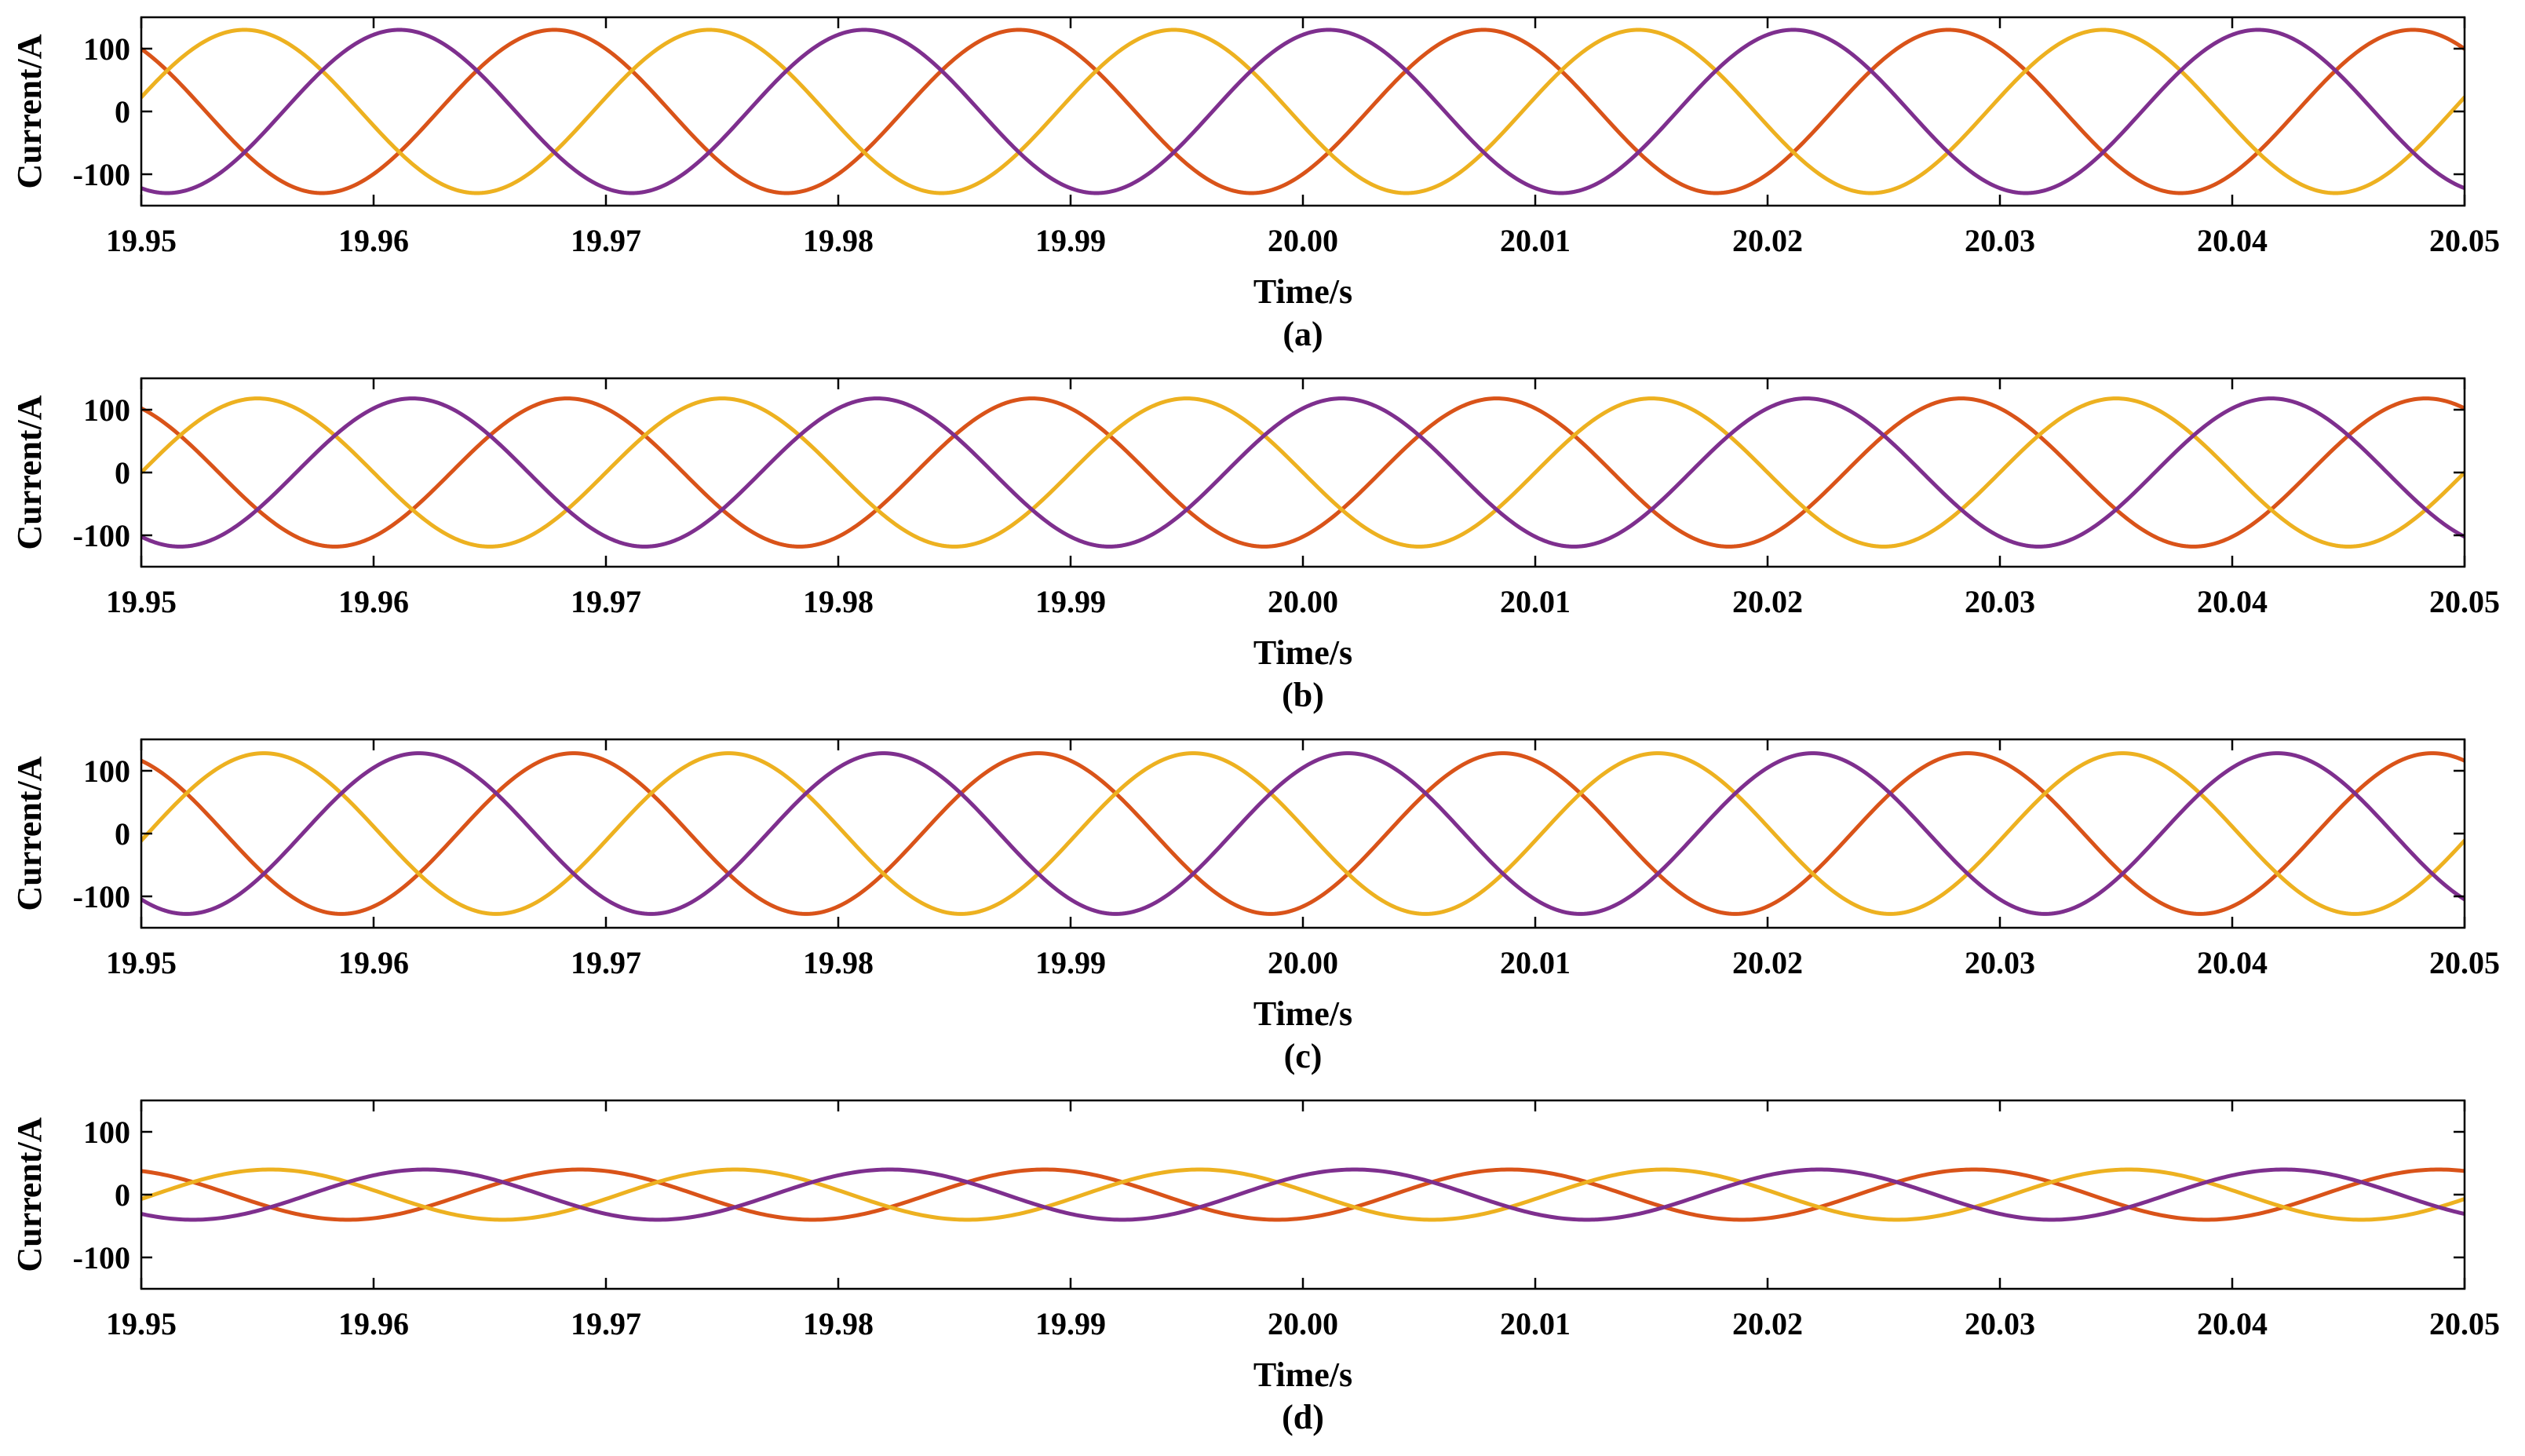  What do you see at coordinates (1303, 1056) in the screenshot?
I see `panel-caption: (c)` at bounding box center [1303, 1056].